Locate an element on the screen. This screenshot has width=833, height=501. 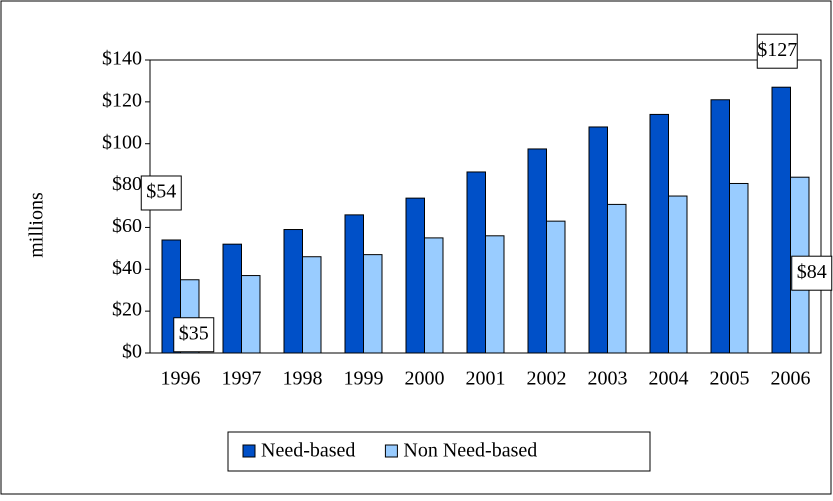
x-tick-label: 2005 is located at coordinates (730, 379).